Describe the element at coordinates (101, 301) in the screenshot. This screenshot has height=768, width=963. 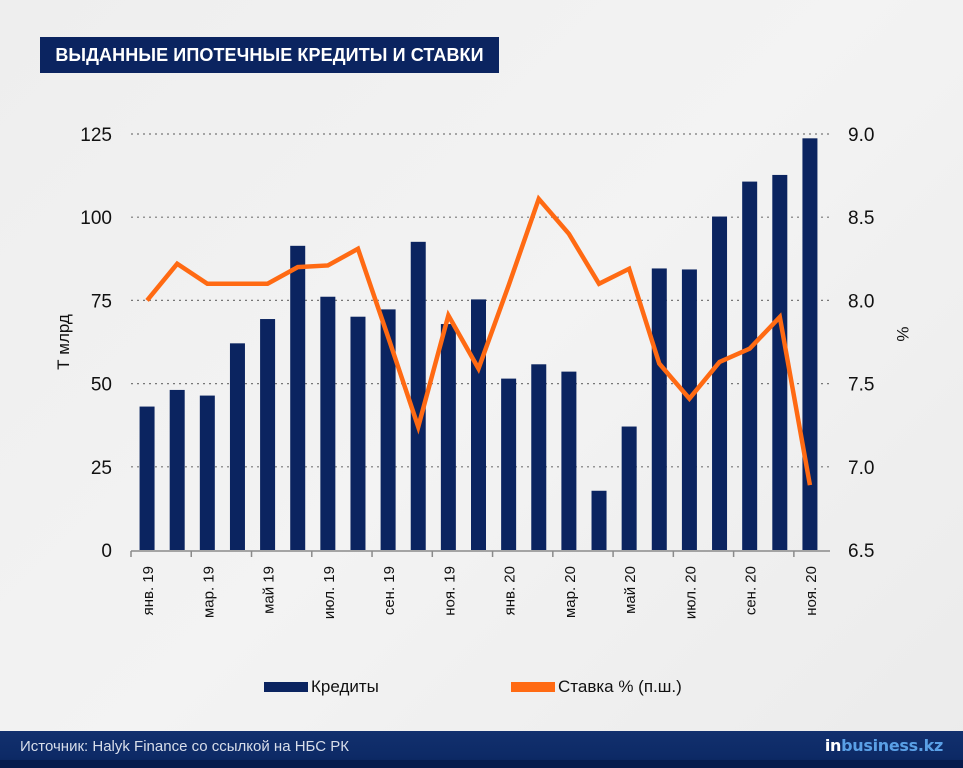
I see `left-tick-label: 75` at that location.